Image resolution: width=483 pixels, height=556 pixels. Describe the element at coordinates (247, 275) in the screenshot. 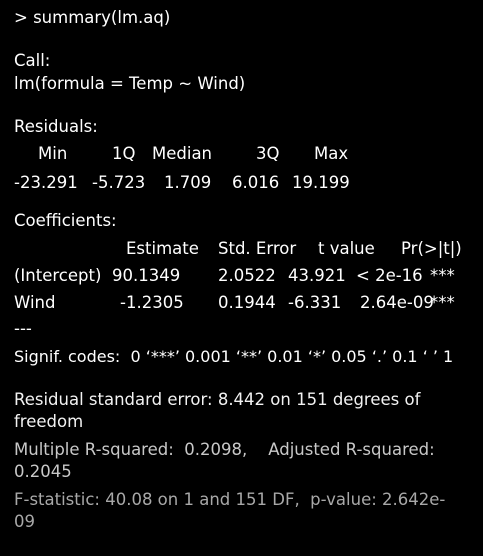

I see `coef-std-error: 2.0522` at that location.